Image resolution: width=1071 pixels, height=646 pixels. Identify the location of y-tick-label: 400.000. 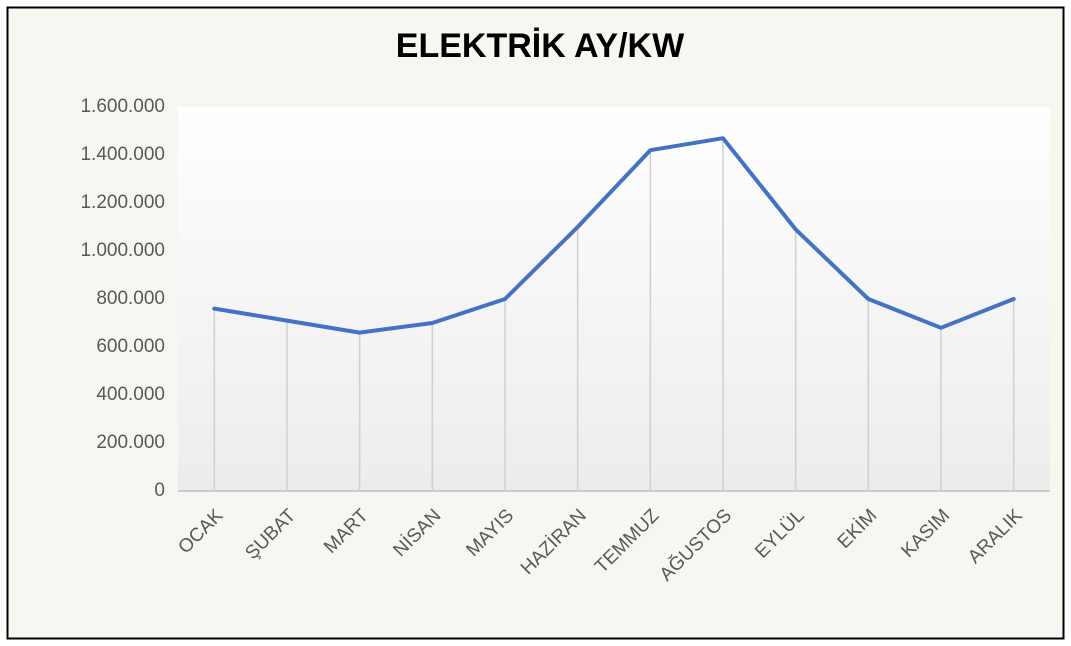
(130, 394).